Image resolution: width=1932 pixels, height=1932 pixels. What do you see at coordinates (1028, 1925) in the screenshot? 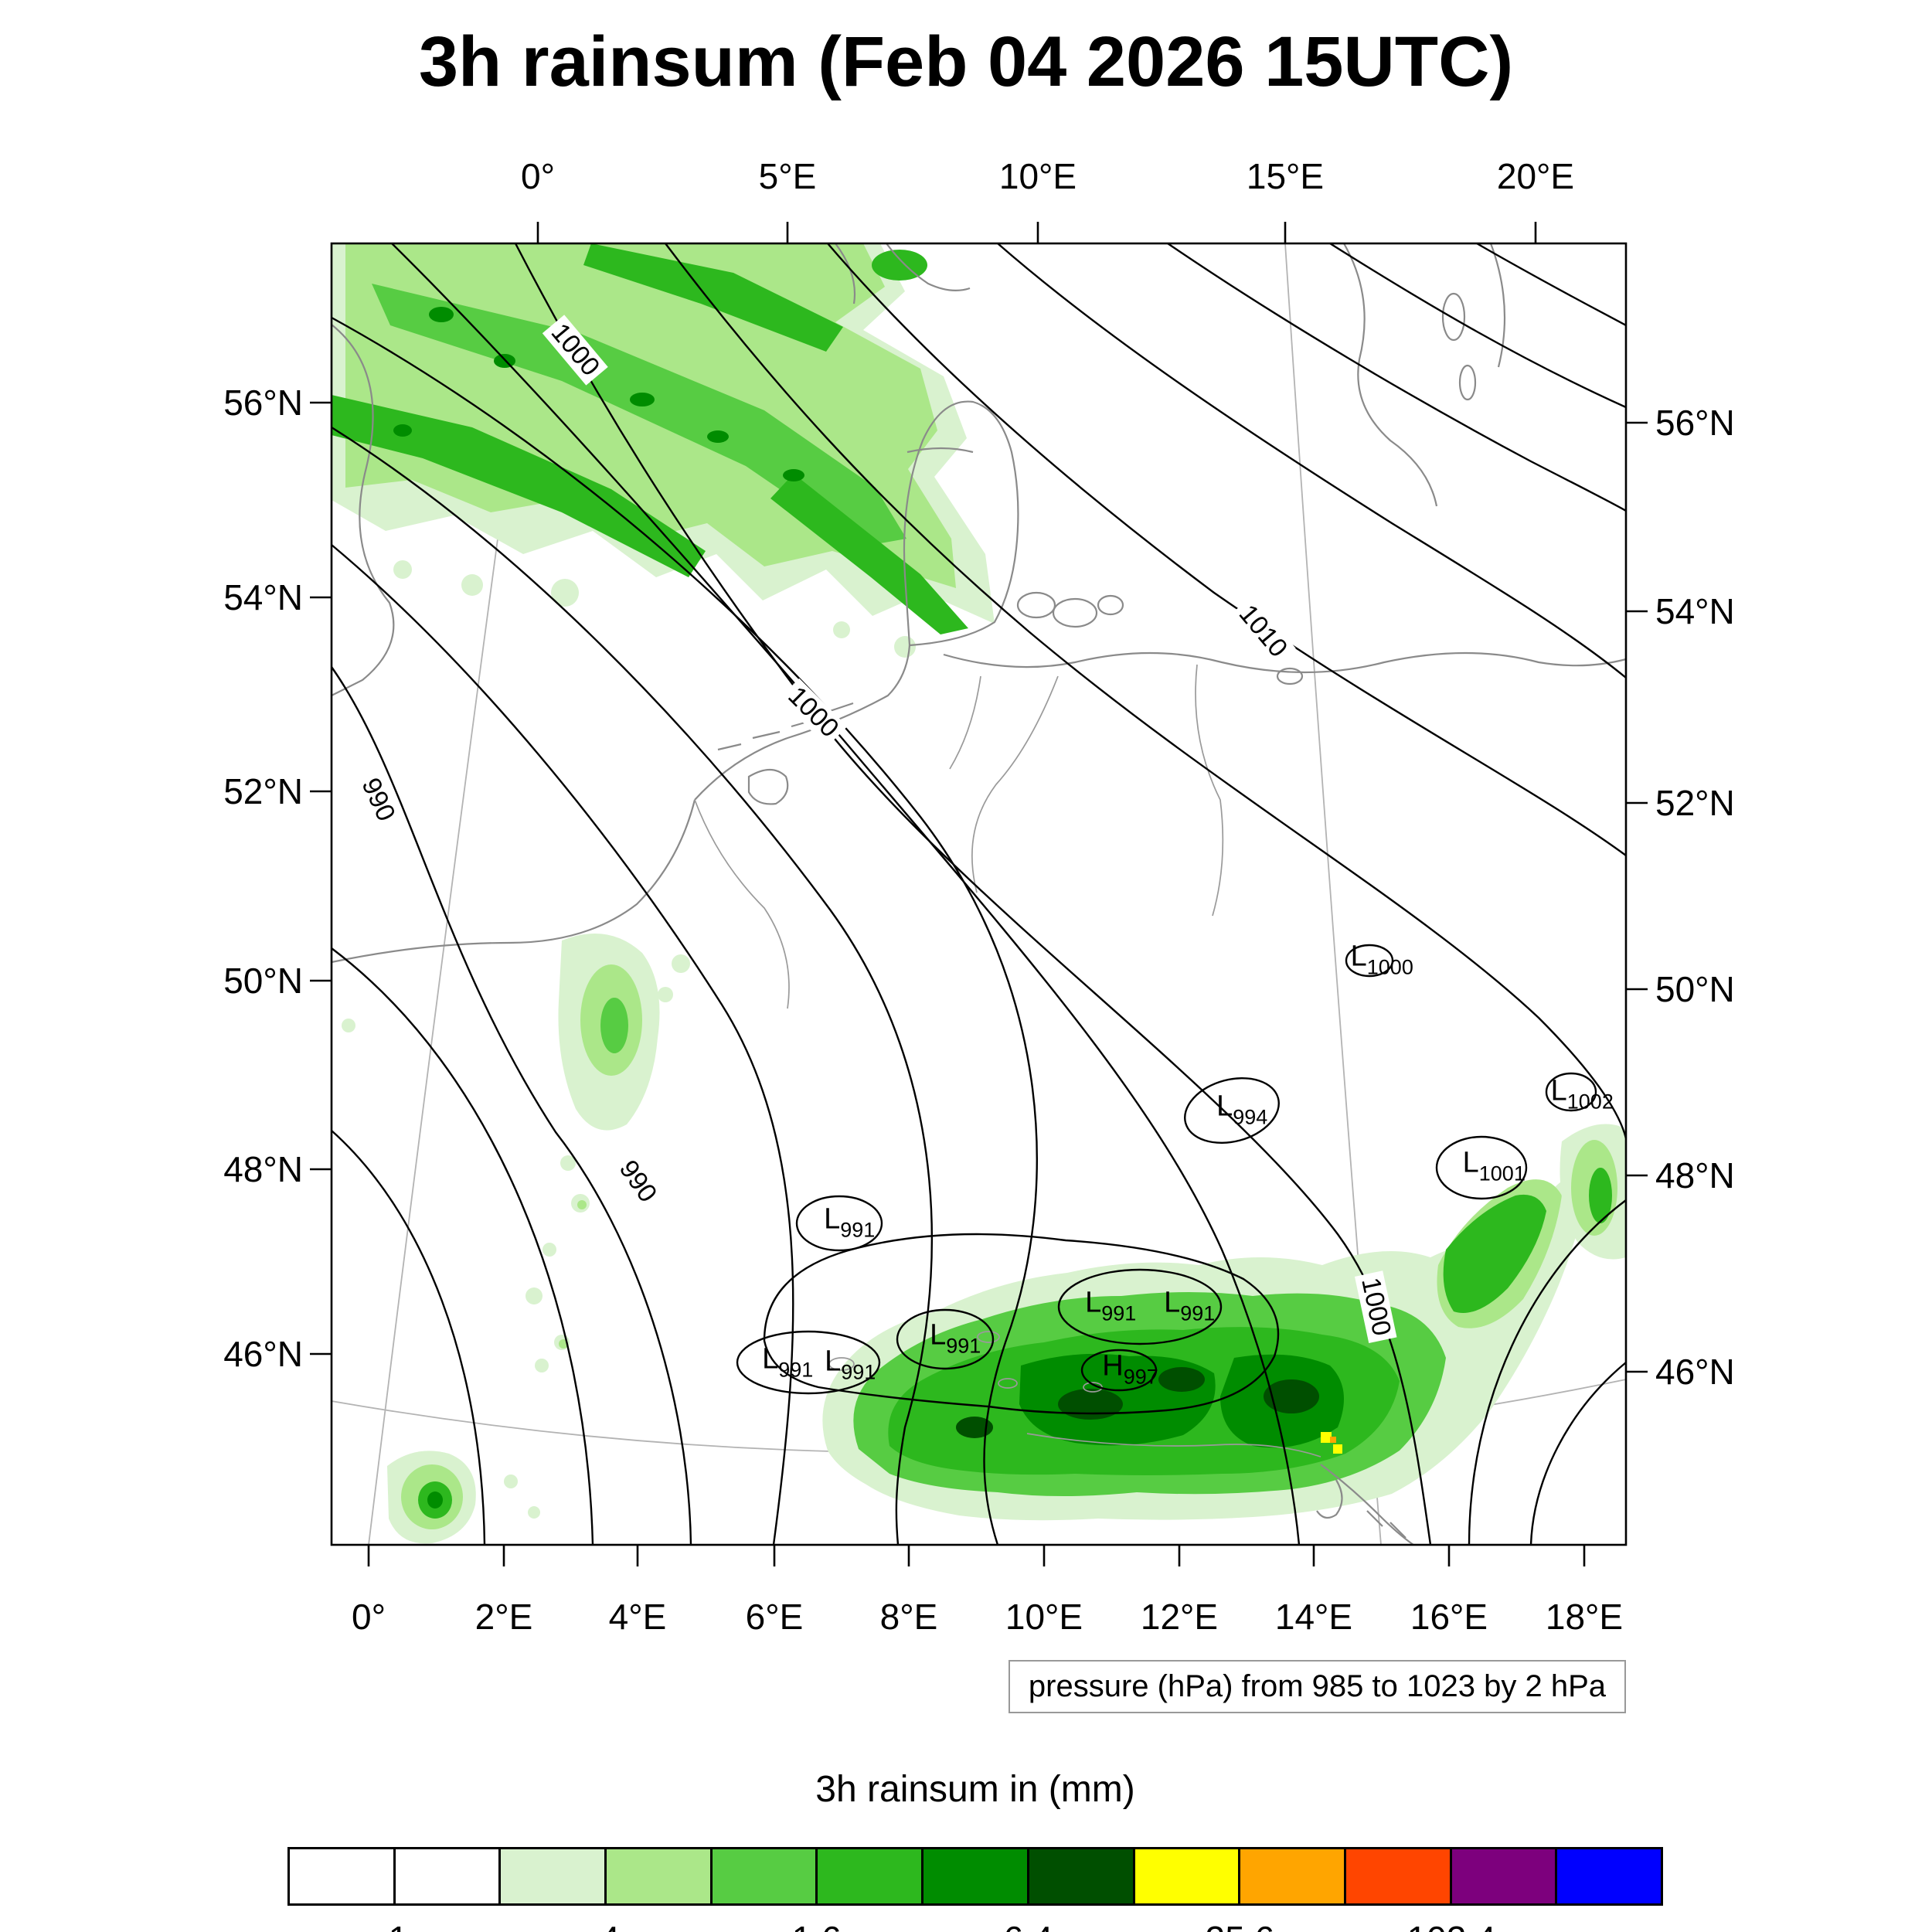
I see `colorbar-tick-label: 6.4` at bounding box center [1028, 1925].